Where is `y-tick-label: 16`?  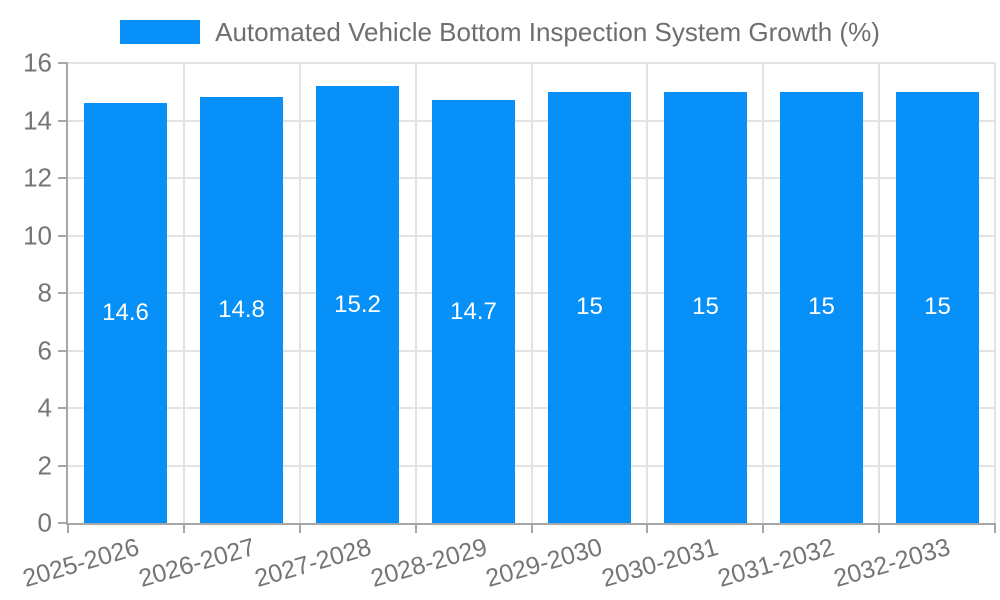 y-tick-label: 16 is located at coordinates (37, 62).